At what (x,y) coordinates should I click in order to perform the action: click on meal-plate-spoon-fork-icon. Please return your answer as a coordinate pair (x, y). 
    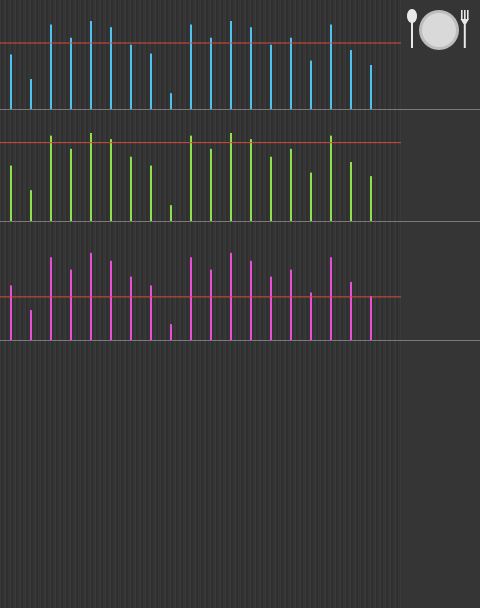
    Looking at the image, I should click on (440, 30).